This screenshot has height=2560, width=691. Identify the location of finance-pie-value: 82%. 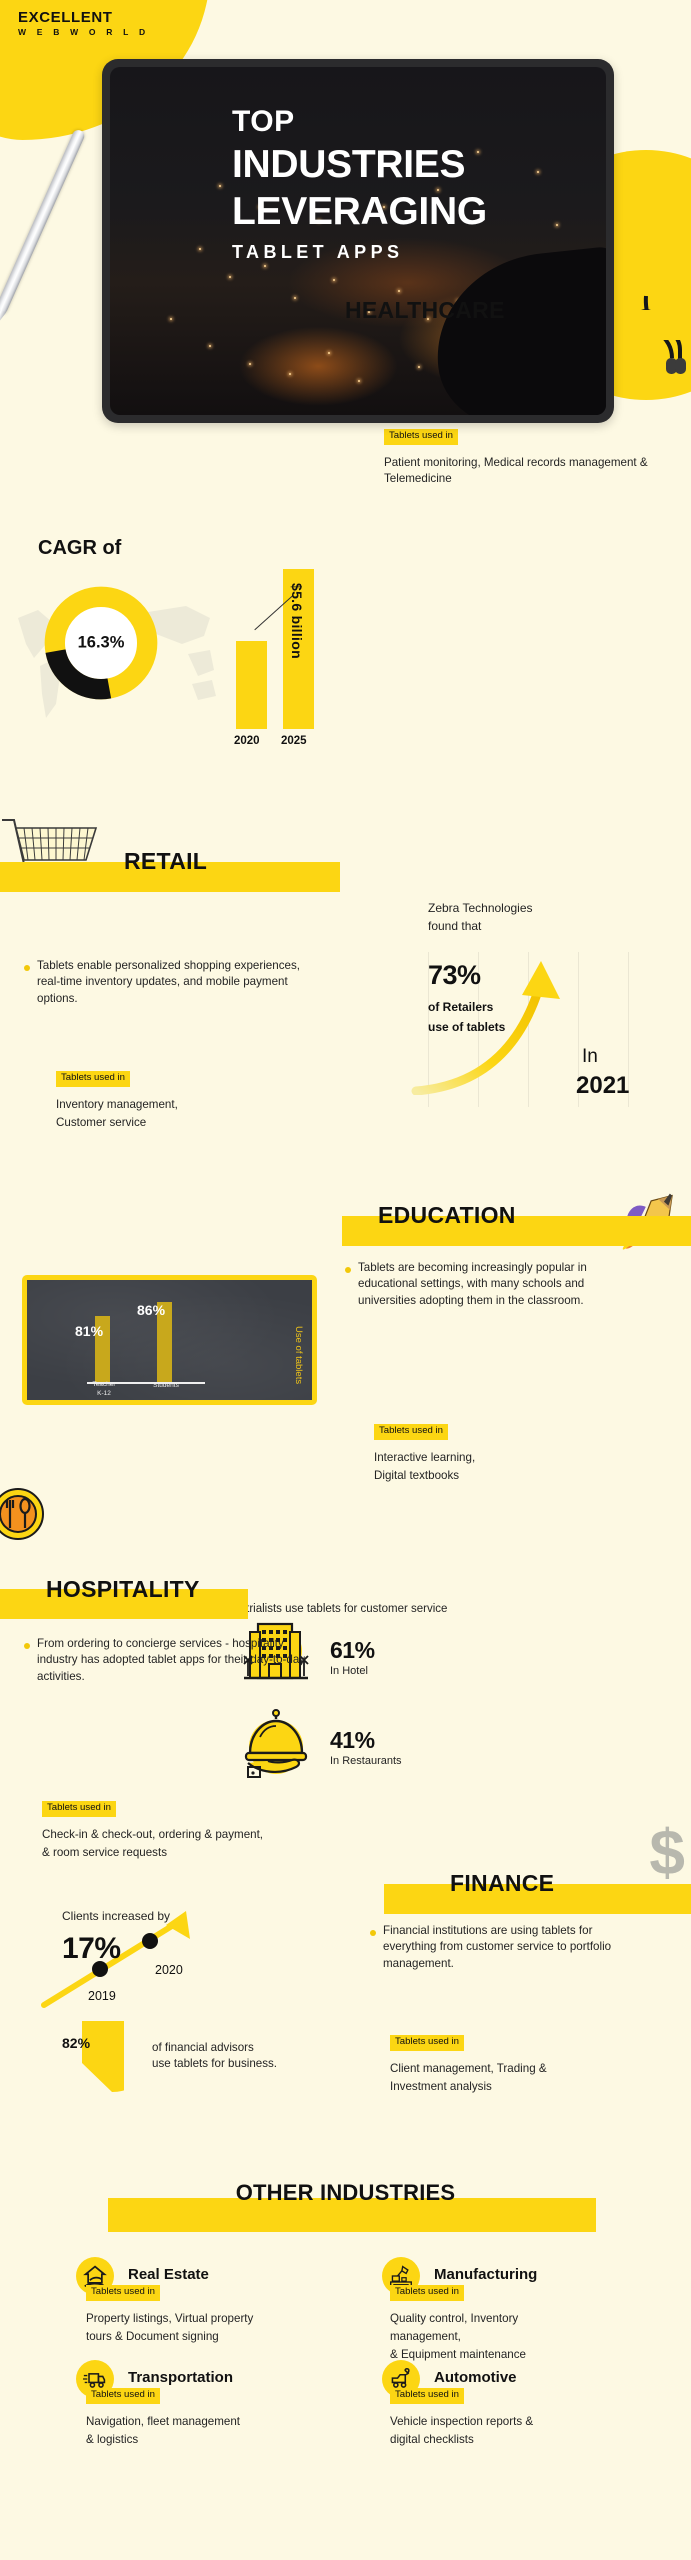
(76, 2043).